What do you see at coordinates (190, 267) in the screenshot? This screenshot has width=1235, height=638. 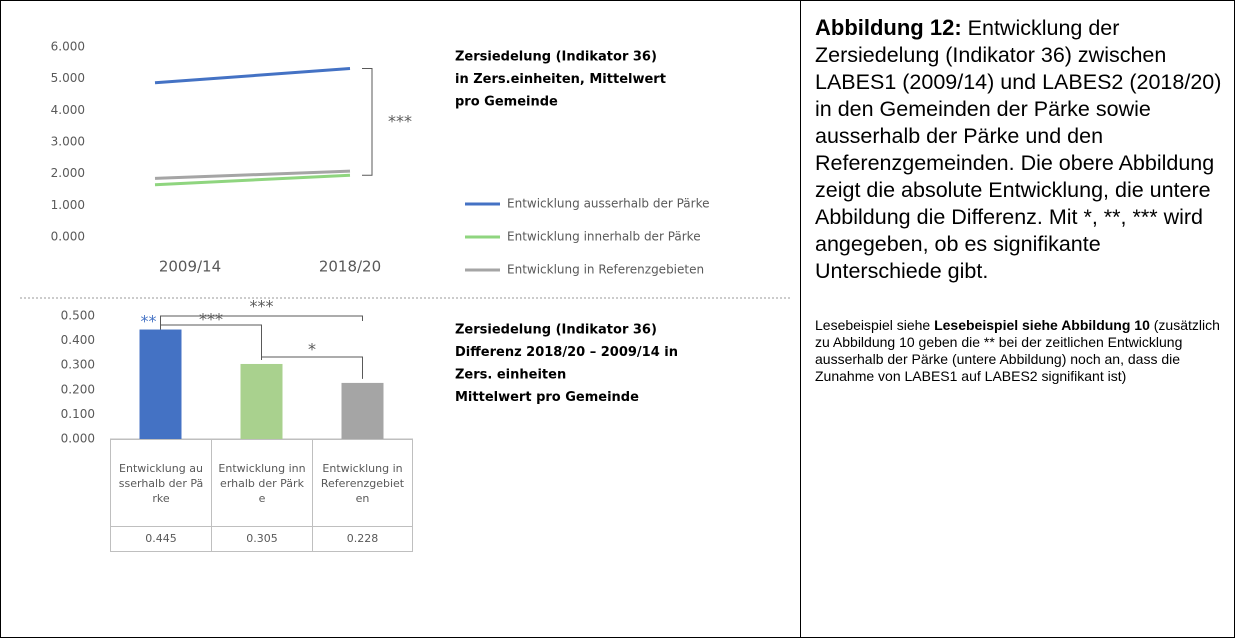 I see `x-tick-label: 2009/14` at bounding box center [190, 267].